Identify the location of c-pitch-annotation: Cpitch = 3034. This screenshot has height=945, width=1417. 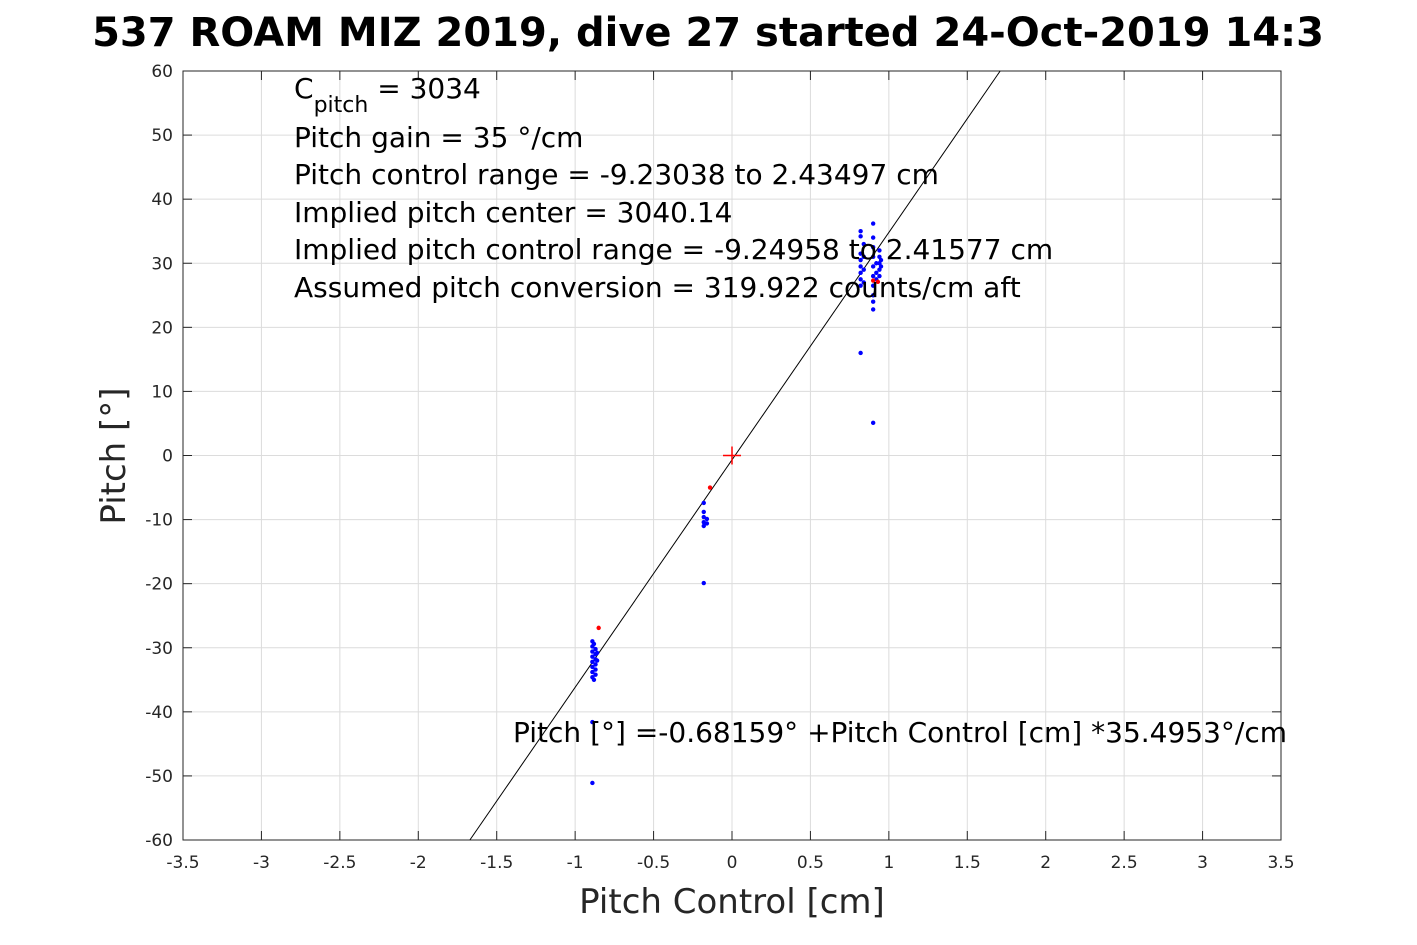
(387, 95).